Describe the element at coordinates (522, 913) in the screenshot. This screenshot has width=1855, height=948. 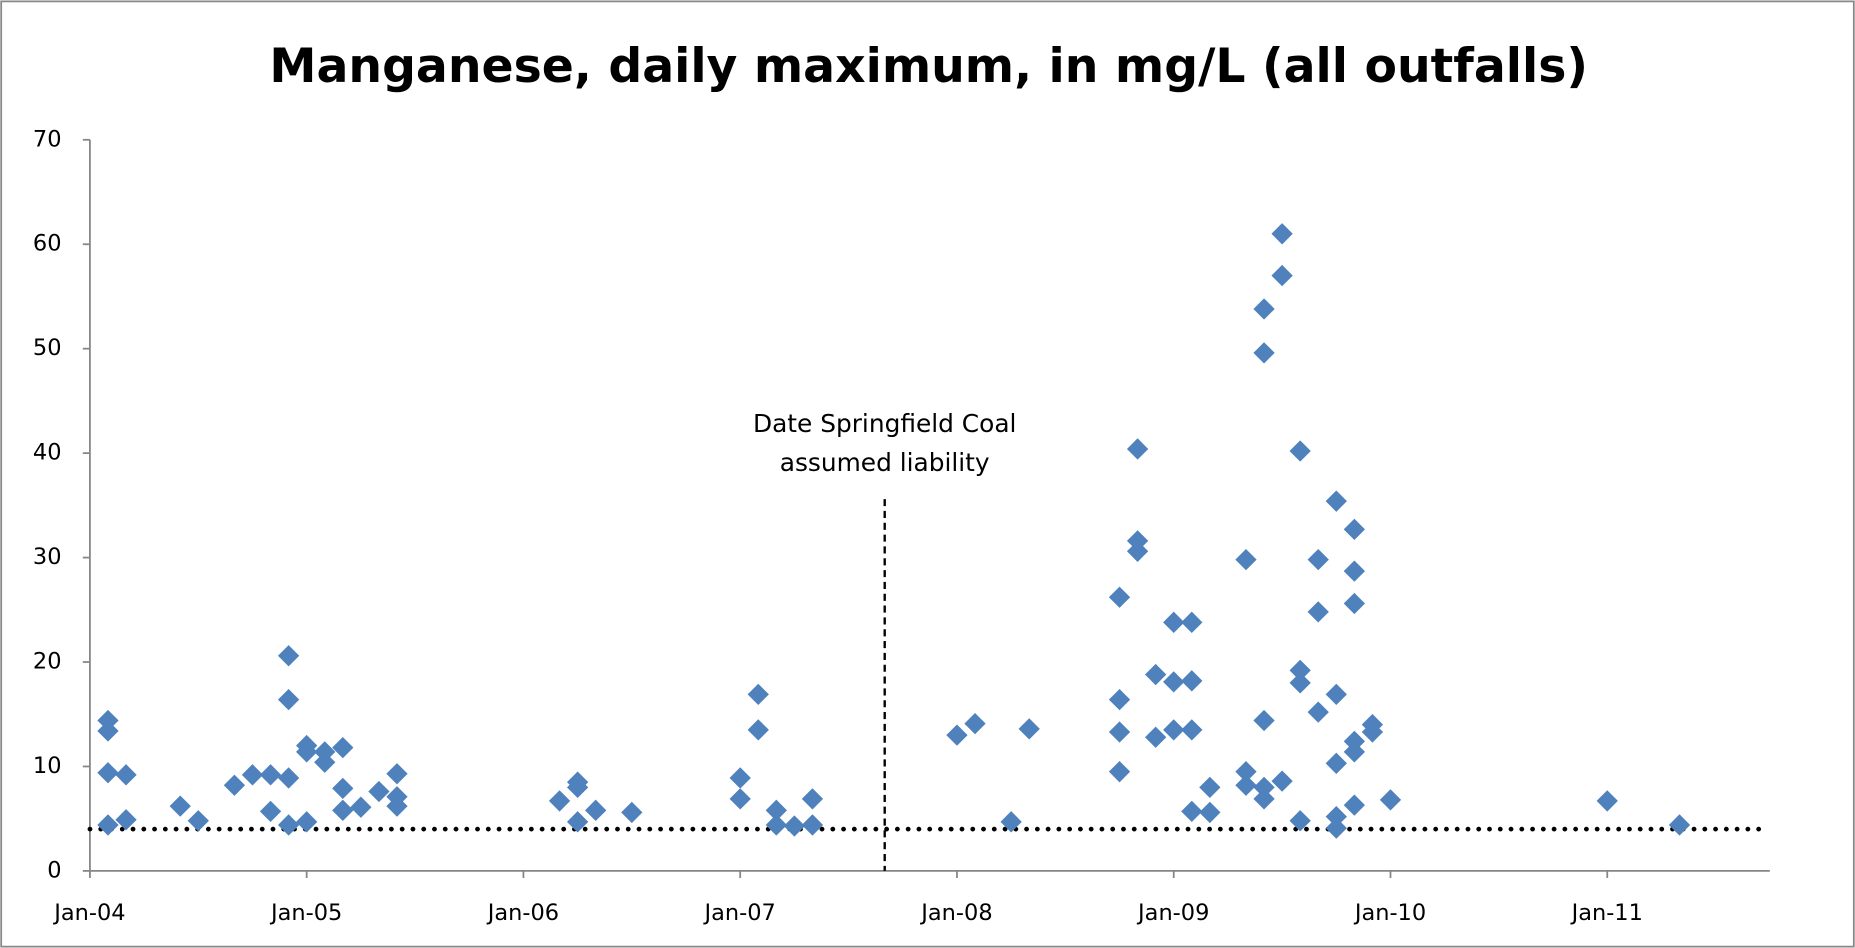
I see `x-tick-label: Jan-06` at that location.